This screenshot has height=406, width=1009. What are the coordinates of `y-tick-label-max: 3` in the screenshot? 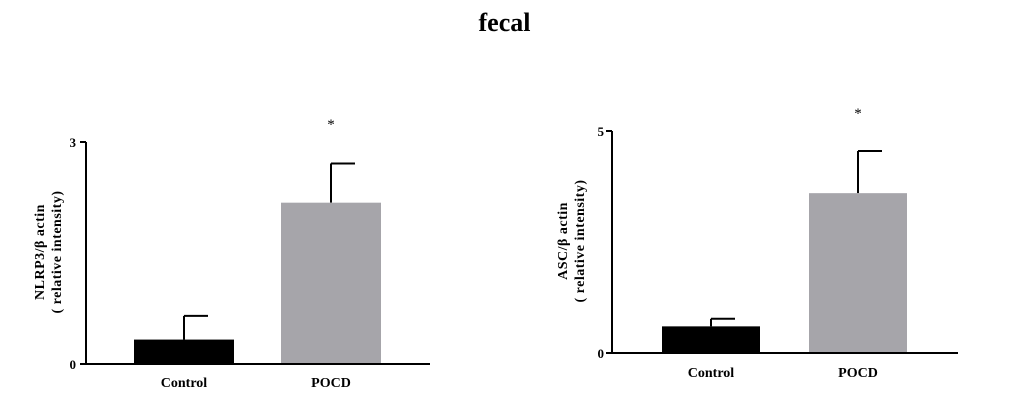 It's located at (73, 142).